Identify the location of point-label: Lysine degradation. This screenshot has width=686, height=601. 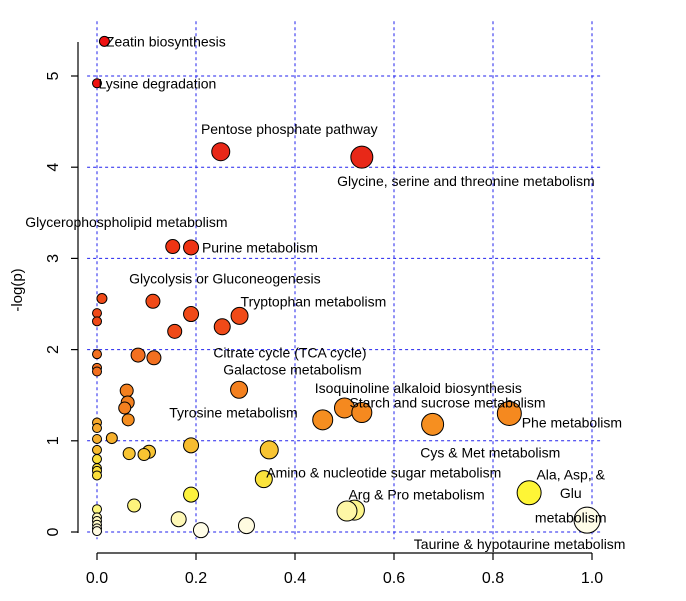
(157, 83).